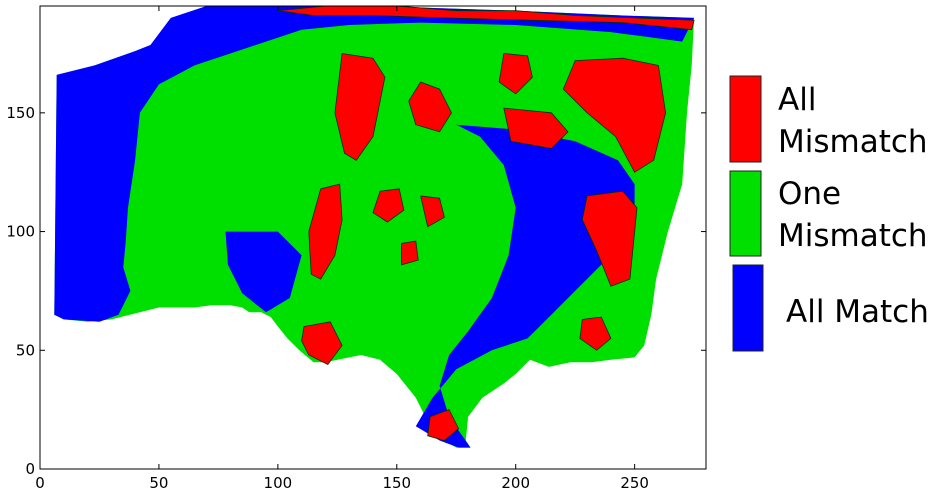 The image size is (942, 502). Describe the element at coordinates (158, 483) in the screenshot. I see `x-tick-label: 50` at that location.